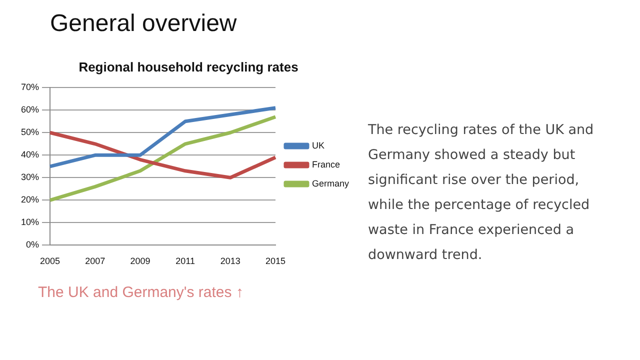  What do you see at coordinates (318, 145) in the screenshot?
I see `legend-label: UK` at bounding box center [318, 145].